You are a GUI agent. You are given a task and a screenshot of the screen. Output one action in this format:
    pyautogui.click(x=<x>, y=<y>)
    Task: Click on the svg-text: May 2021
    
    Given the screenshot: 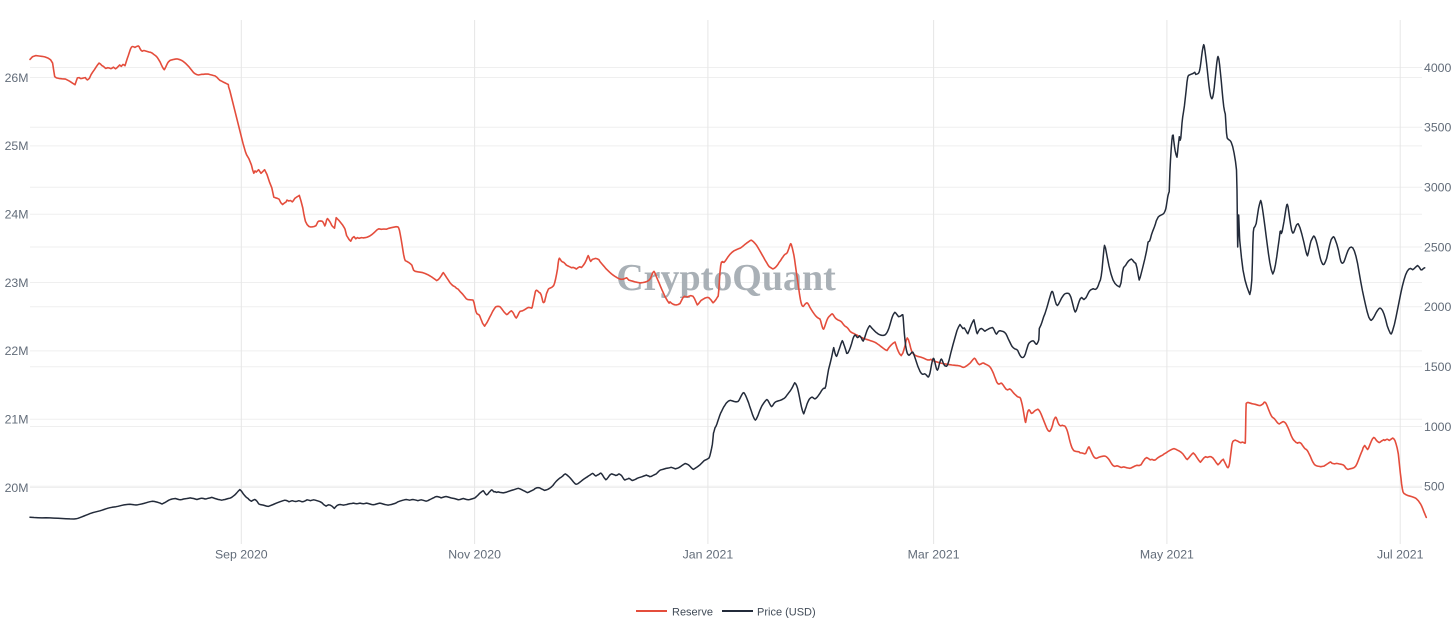 What is the action you would take?
    pyautogui.click(x=1167, y=555)
    